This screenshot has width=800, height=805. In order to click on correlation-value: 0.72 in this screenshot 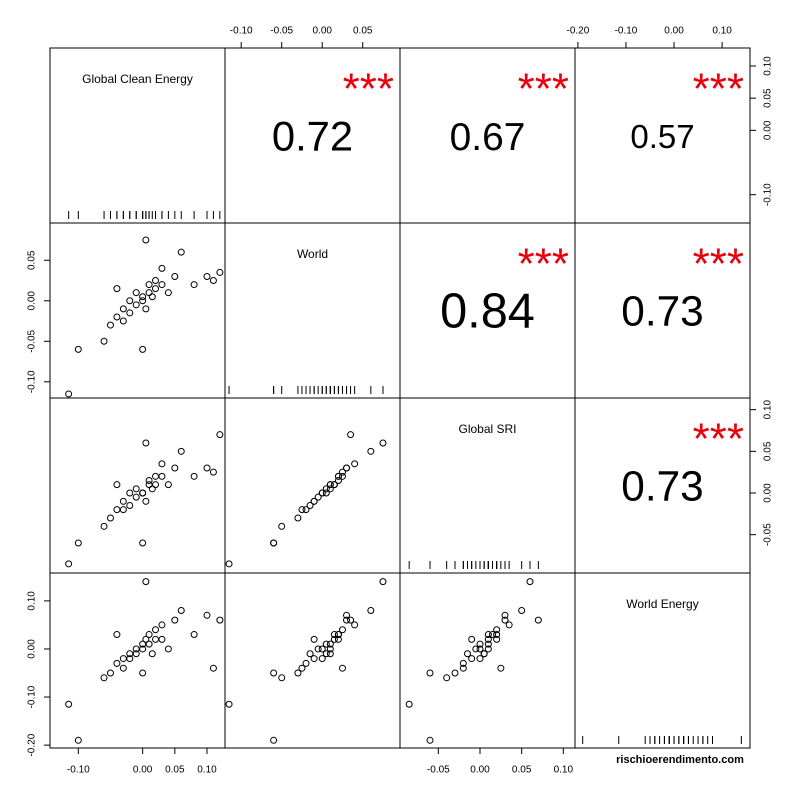, I will do `click(312, 136)`.